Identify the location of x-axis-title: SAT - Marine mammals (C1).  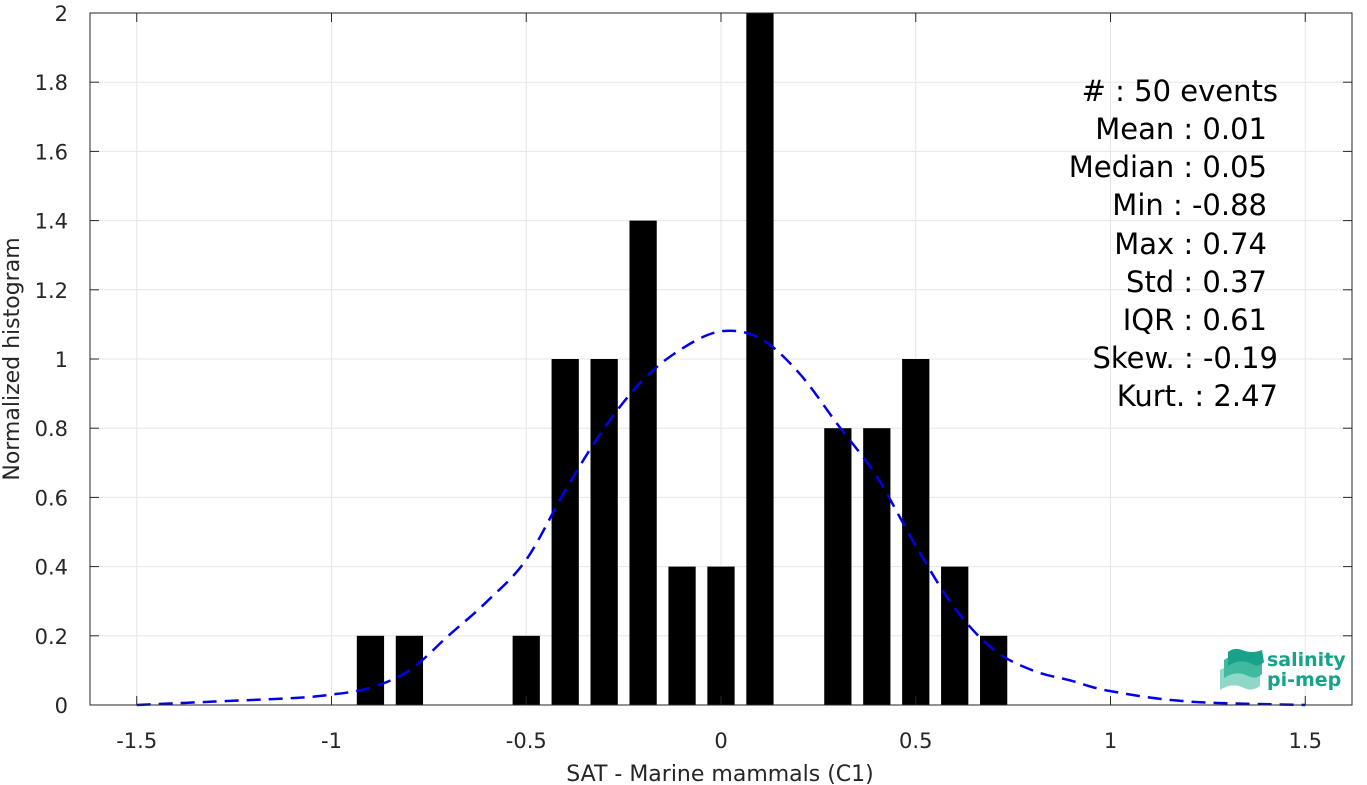
(720, 773).